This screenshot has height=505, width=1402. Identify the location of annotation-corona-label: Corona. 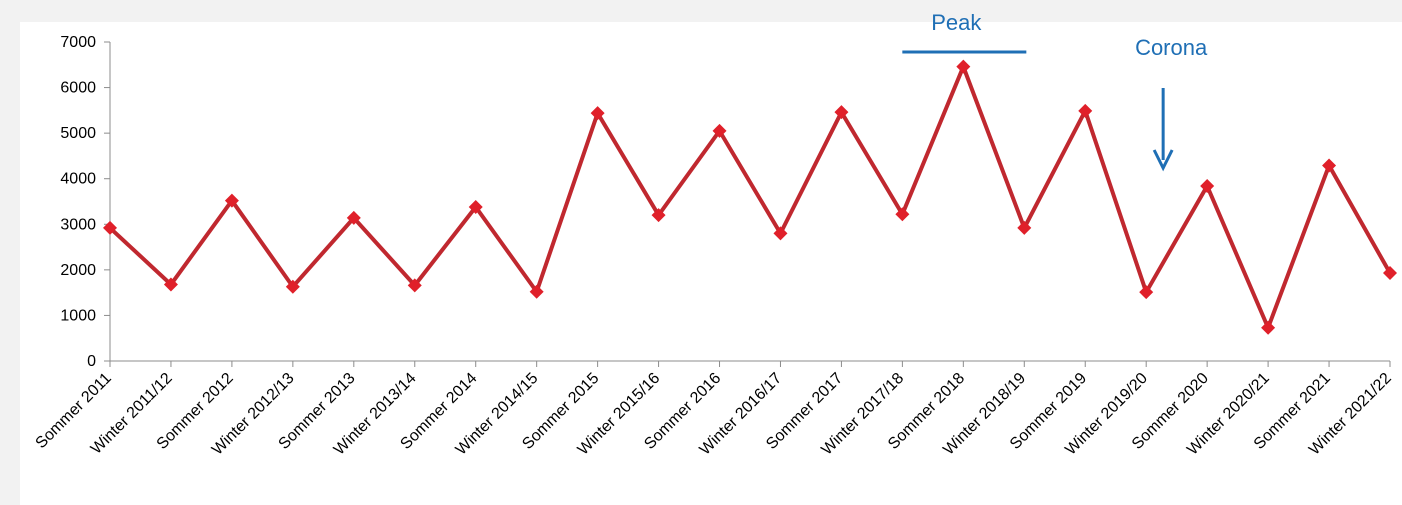
(1171, 47).